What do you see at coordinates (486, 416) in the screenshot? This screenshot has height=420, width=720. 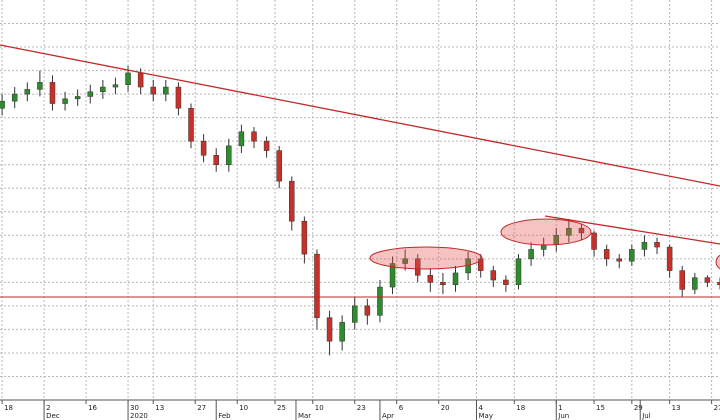 I see `month-label: May` at bounding box center [486, 416].